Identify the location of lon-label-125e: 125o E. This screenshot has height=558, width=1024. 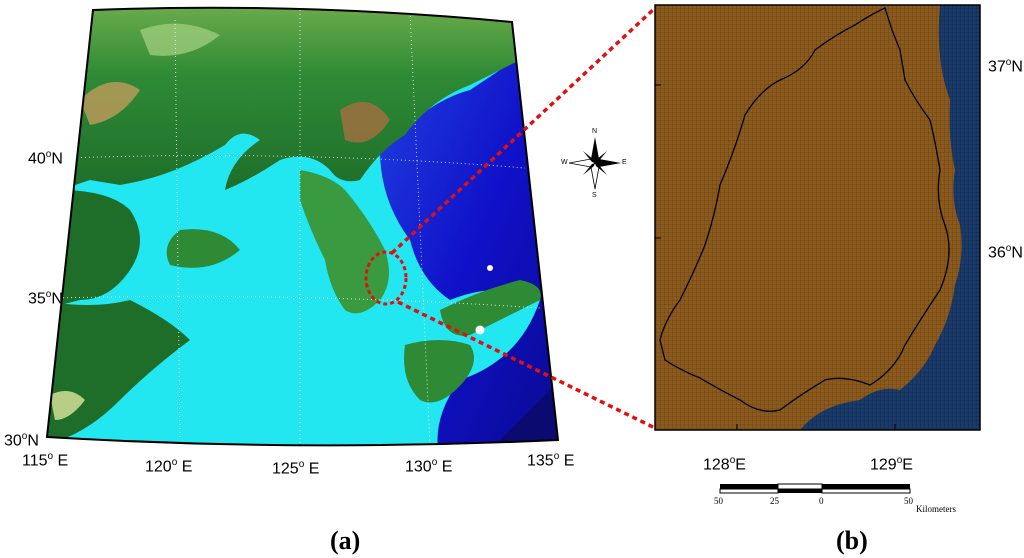
(296, 468).